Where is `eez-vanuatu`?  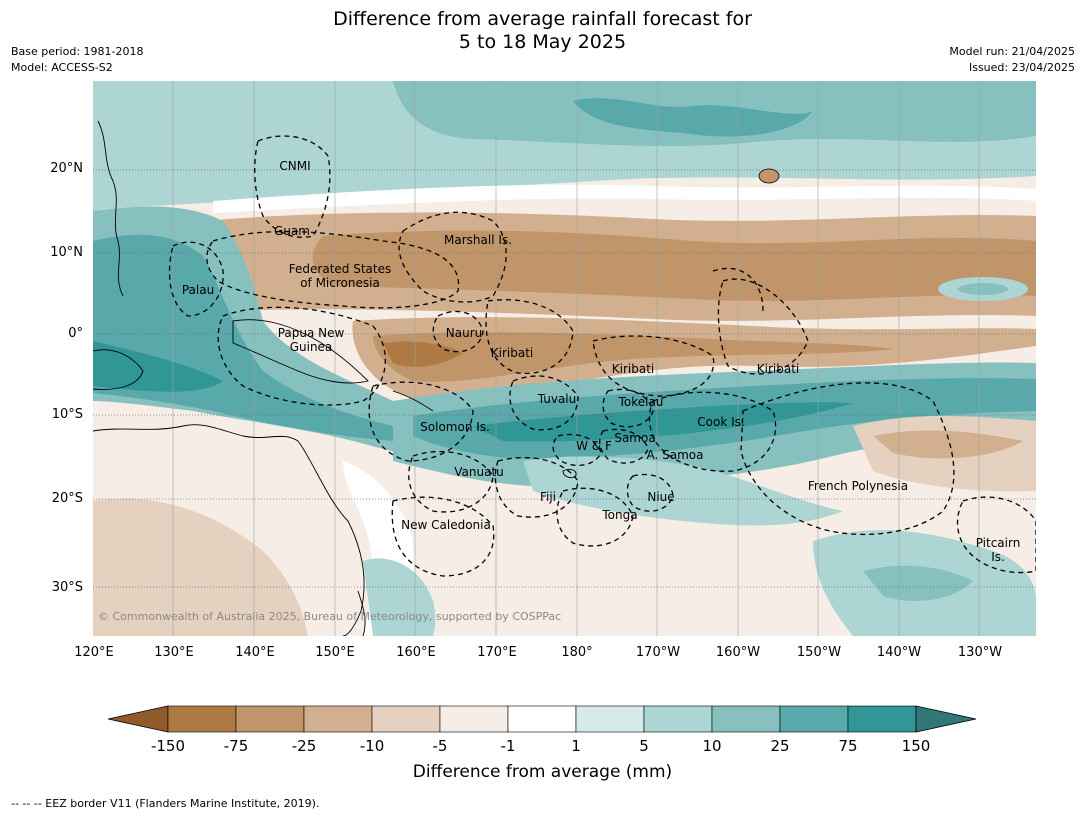
eez-vanuatu is located at coordinates (451, 481).